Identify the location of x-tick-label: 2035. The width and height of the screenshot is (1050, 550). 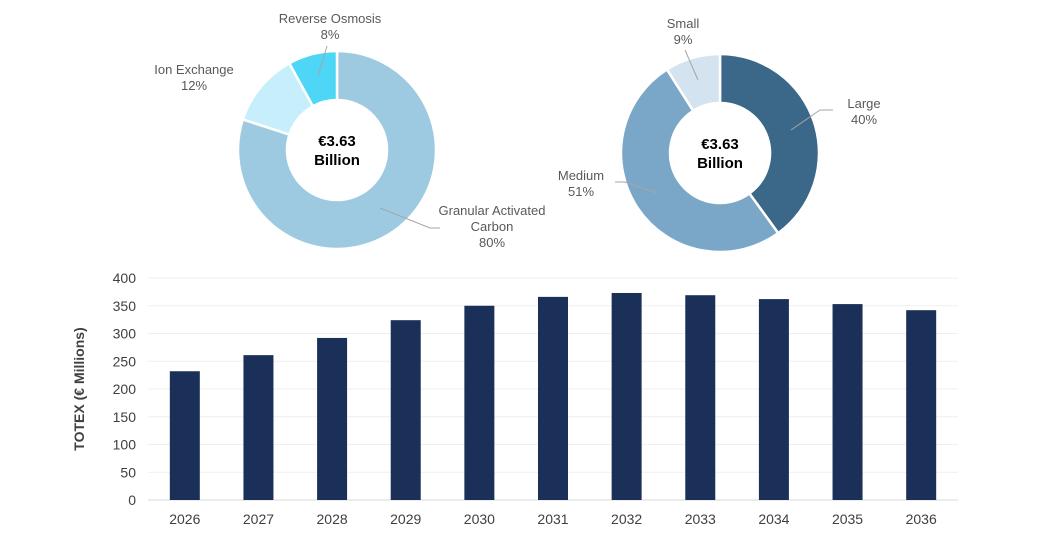
(847, 519).